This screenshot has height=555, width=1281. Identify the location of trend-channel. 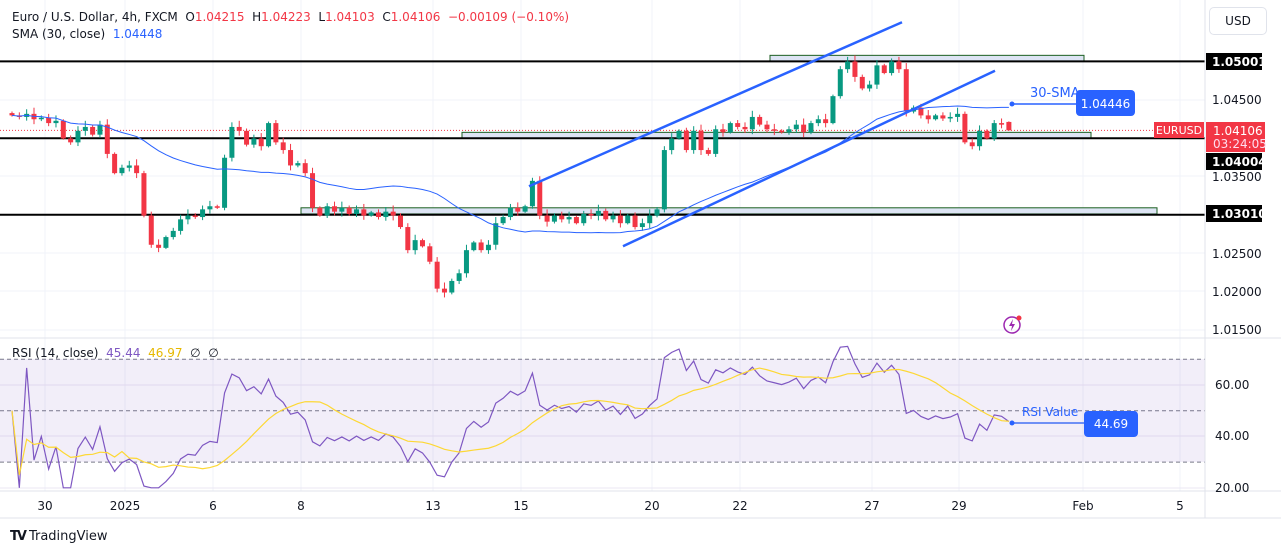
(762, 134).